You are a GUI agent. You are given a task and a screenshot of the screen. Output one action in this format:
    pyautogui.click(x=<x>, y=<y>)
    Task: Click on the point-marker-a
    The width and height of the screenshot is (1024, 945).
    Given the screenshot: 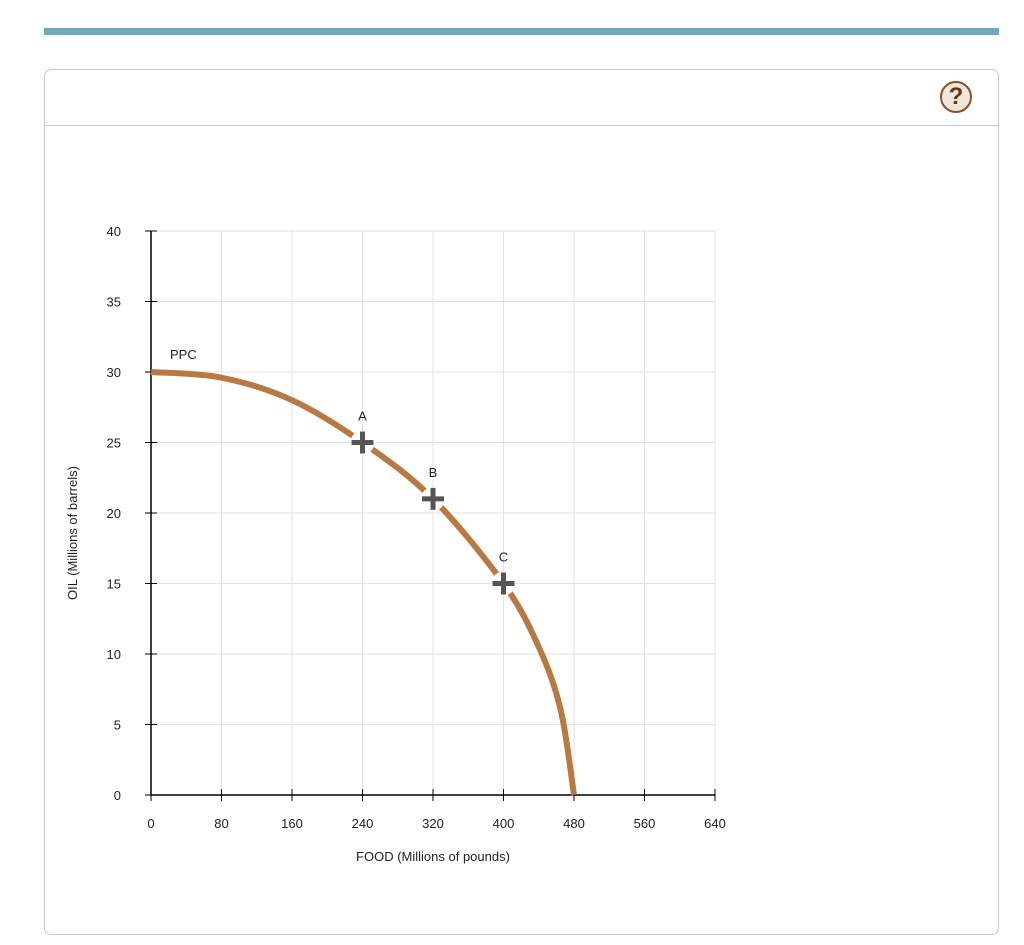 What is the action you would take?
    pyautogui.click(x=362, y=442)
    